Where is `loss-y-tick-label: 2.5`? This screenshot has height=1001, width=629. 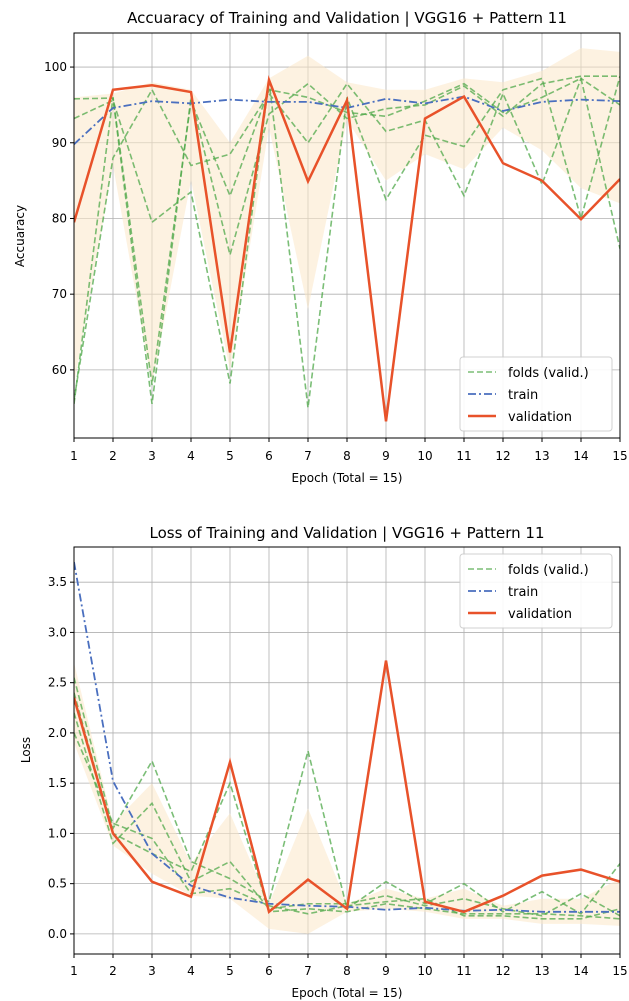
loss-y-tick-label: 2.5 is located at coordinates (57, 683).